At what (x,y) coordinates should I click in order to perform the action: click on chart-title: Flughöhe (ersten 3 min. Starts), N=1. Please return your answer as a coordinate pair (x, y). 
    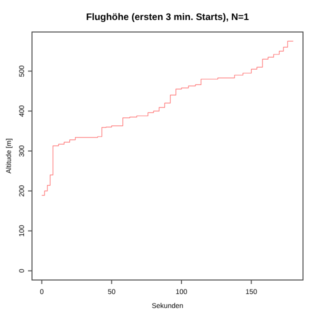
    Looking at the image, I should click on (168, 17).